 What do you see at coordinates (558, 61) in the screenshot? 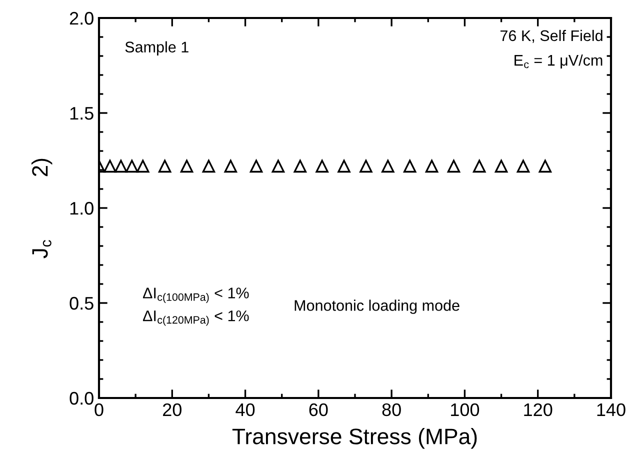
I see `annotation: E$_{c}$ = 1 μV/cm` at bounding box center [558, 61].